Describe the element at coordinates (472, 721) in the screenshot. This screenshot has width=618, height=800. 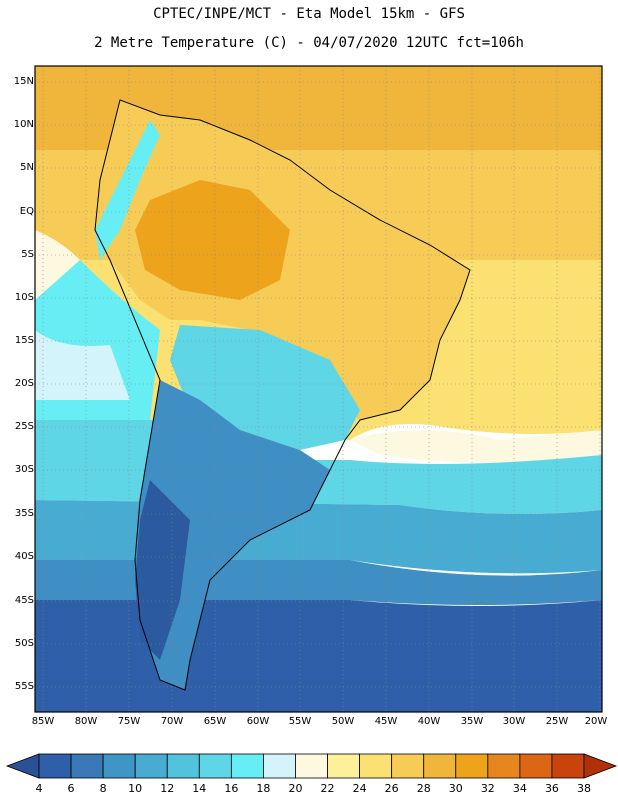
I see `lon-label: 35W` at that location.